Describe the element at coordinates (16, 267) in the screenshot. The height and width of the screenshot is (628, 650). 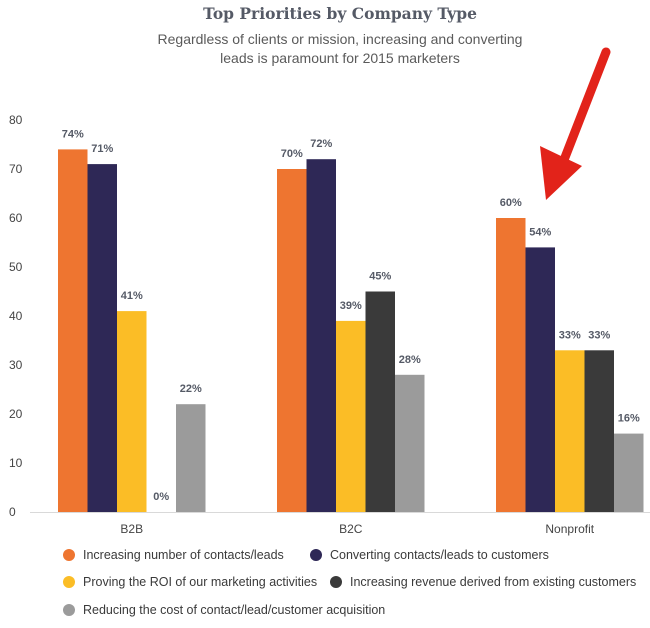
I see `y-tick-label: 50` at that location.